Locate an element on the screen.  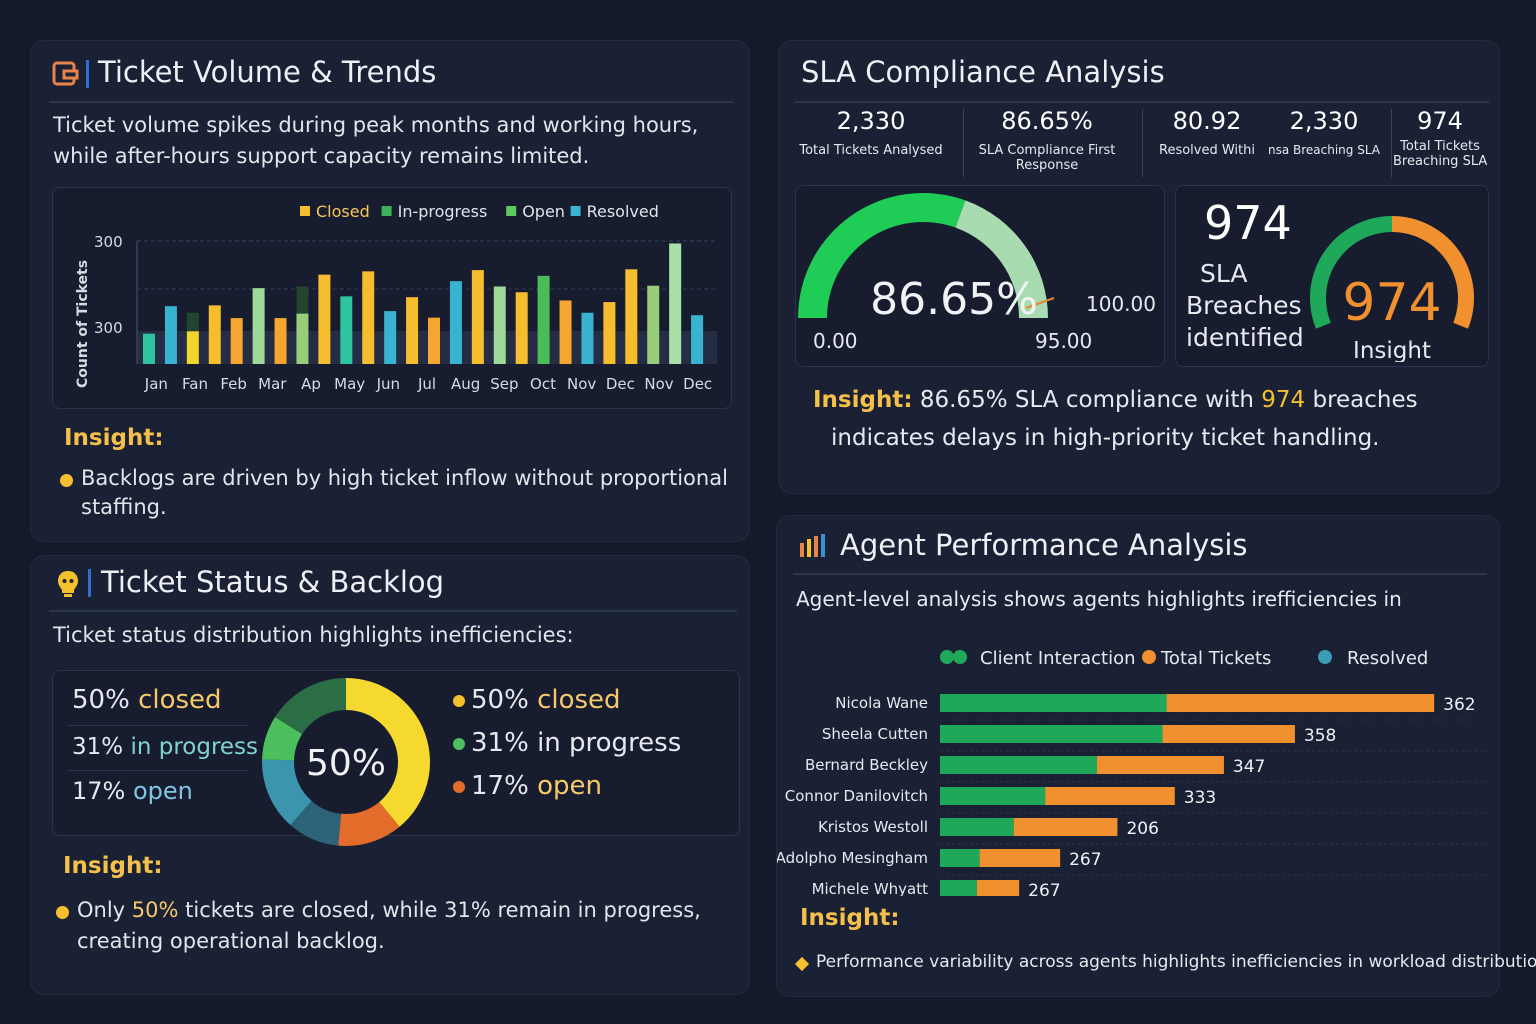
panel-title: SLA Compliance Analysis is located at coordinates (983, 72).